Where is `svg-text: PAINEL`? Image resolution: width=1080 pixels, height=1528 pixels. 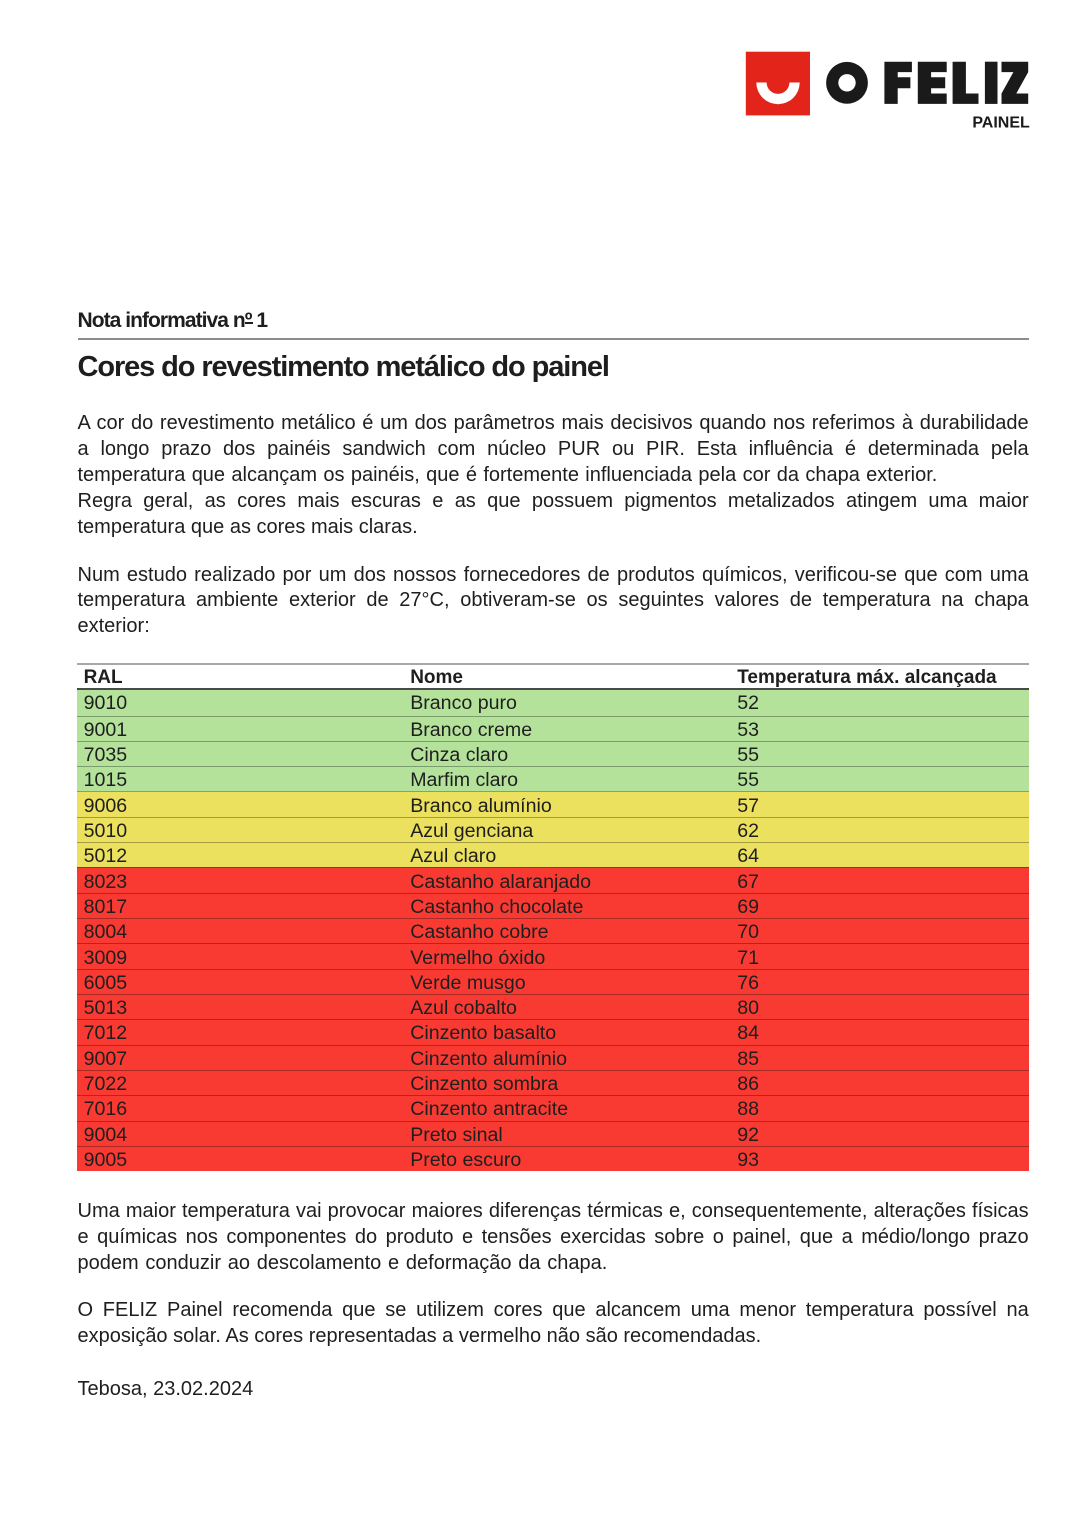
svg-text: PAINEL is located at coordinates (1001, 122).